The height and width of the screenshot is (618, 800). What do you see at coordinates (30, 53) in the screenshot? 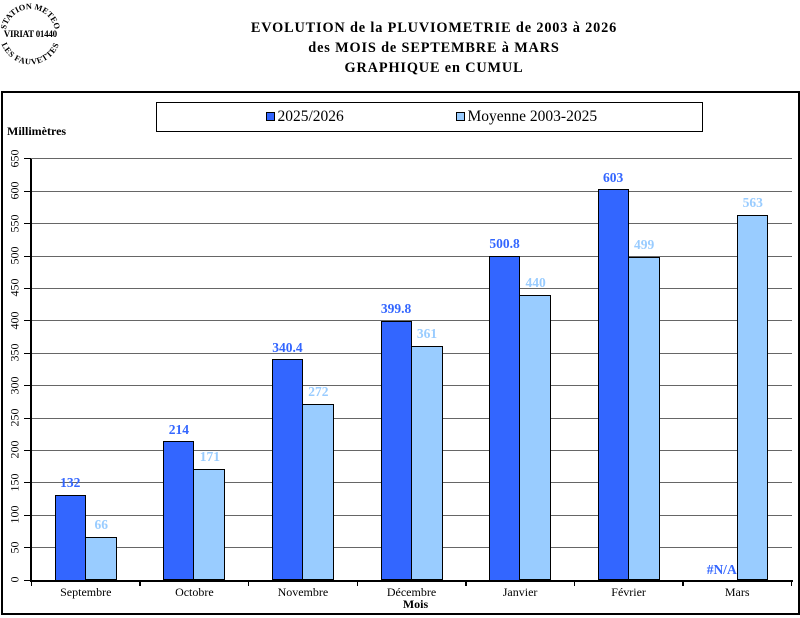
I see `svg-text: LES FAUVETTES` at bounding box center [30, 53].